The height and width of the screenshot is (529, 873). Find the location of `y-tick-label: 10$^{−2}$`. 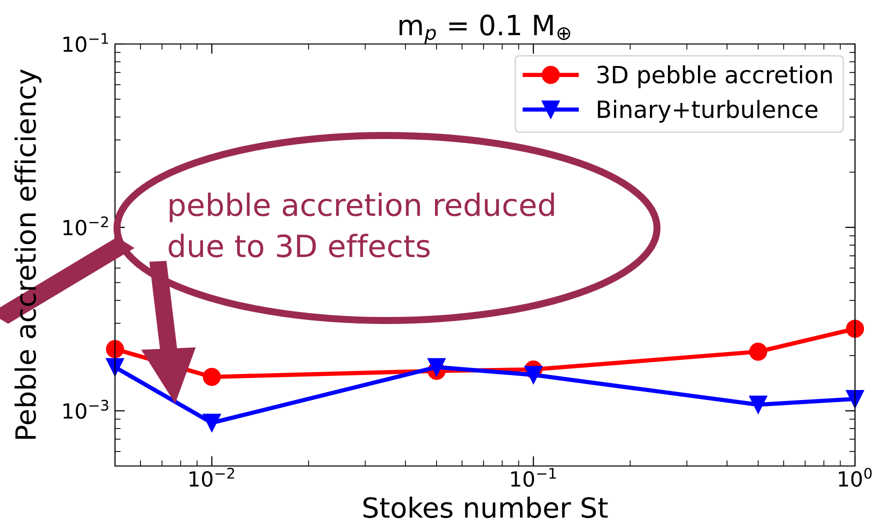

y-tick-label: 10$^{−2}$ is located at coordinates (85, 226).